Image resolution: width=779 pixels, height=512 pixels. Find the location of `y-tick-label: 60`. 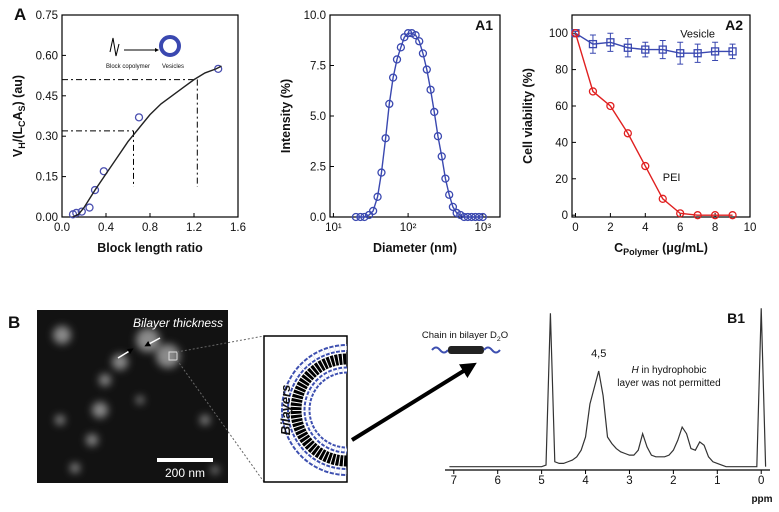

y-tick-label: 60 is located at coordinates (561, 107).